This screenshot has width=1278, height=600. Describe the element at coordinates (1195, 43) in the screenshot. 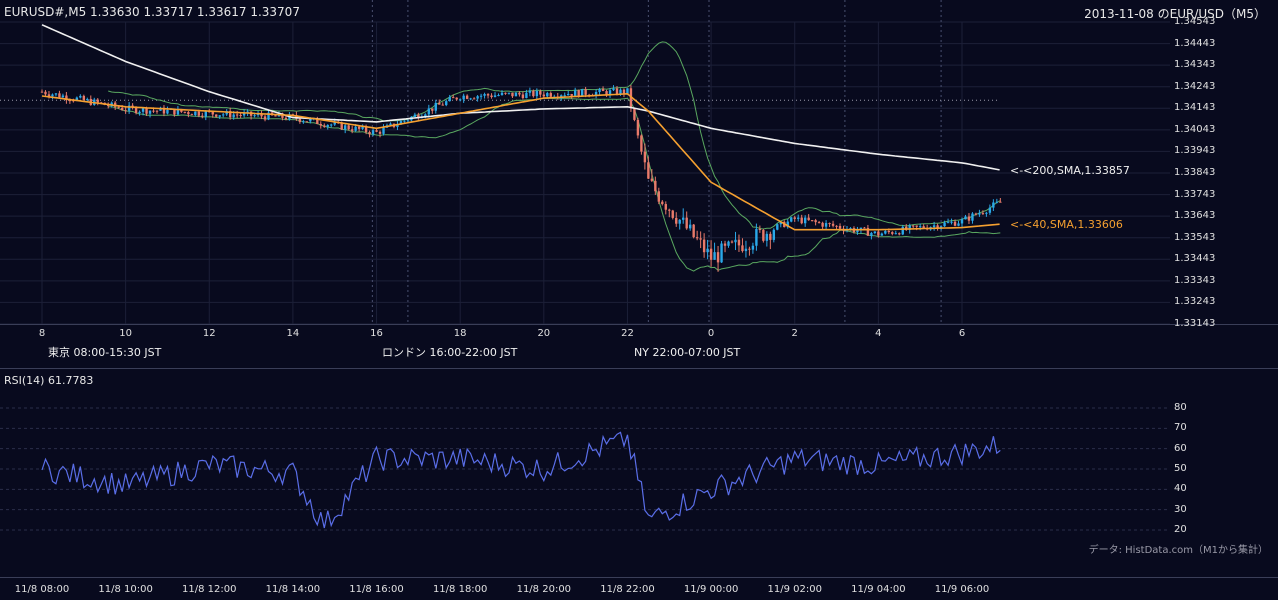

I see `price-tick-label: 1.34443` at that location.